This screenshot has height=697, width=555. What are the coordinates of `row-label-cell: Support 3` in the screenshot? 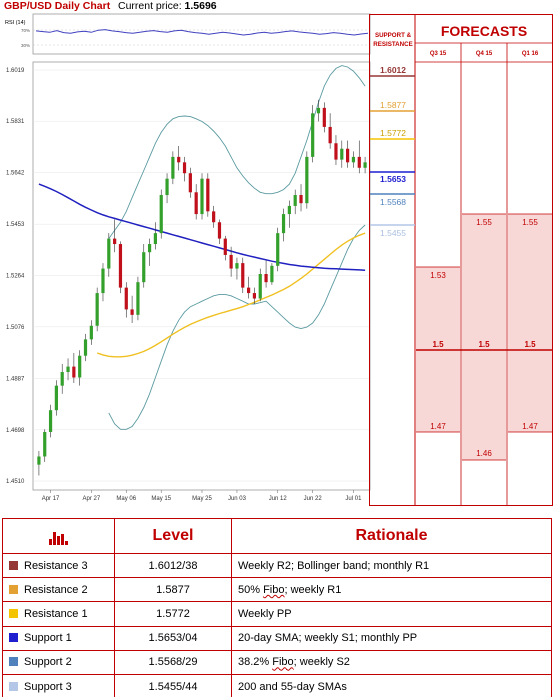 It's located at (58, 685).